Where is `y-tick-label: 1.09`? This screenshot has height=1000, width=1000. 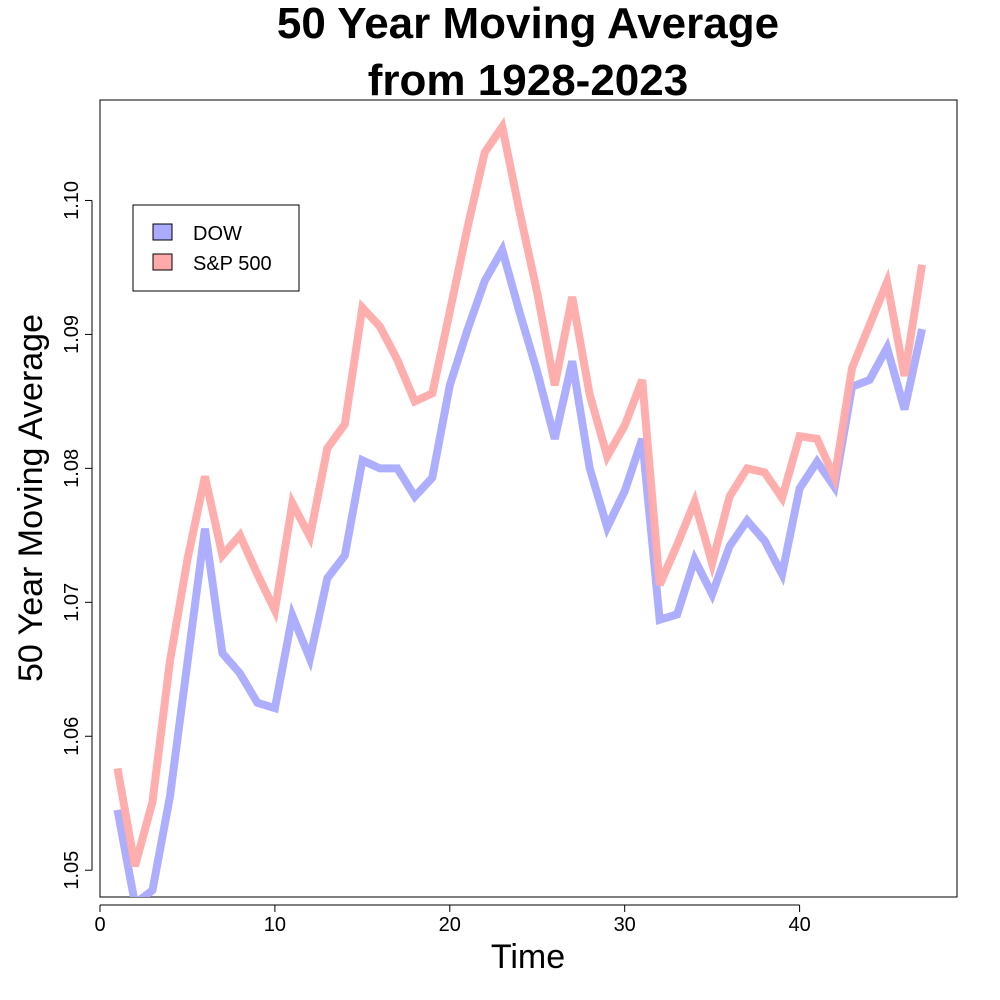 y-tick-label: 1.09 is located at coordinates (72, 334).